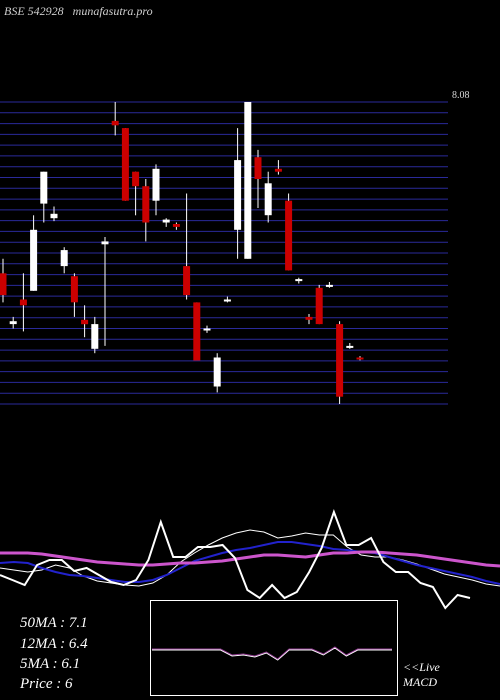 Image resolution: width=500 pixels, height=700 pixels. Describe the element at coordinates (112, 11) in the screenshot. I see `site-label: munafasutra.pro` at that location.